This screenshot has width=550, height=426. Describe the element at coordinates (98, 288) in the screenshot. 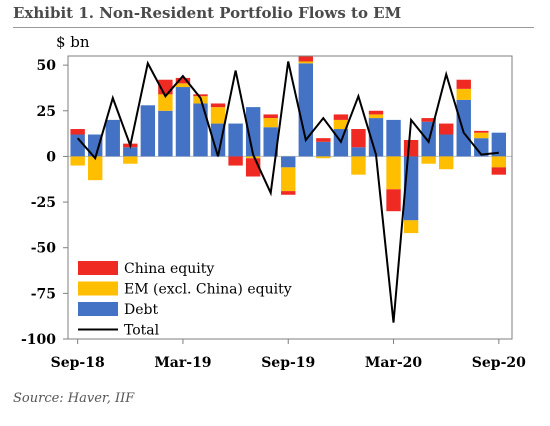

I see `legend-em-equity-swatch` at that location.